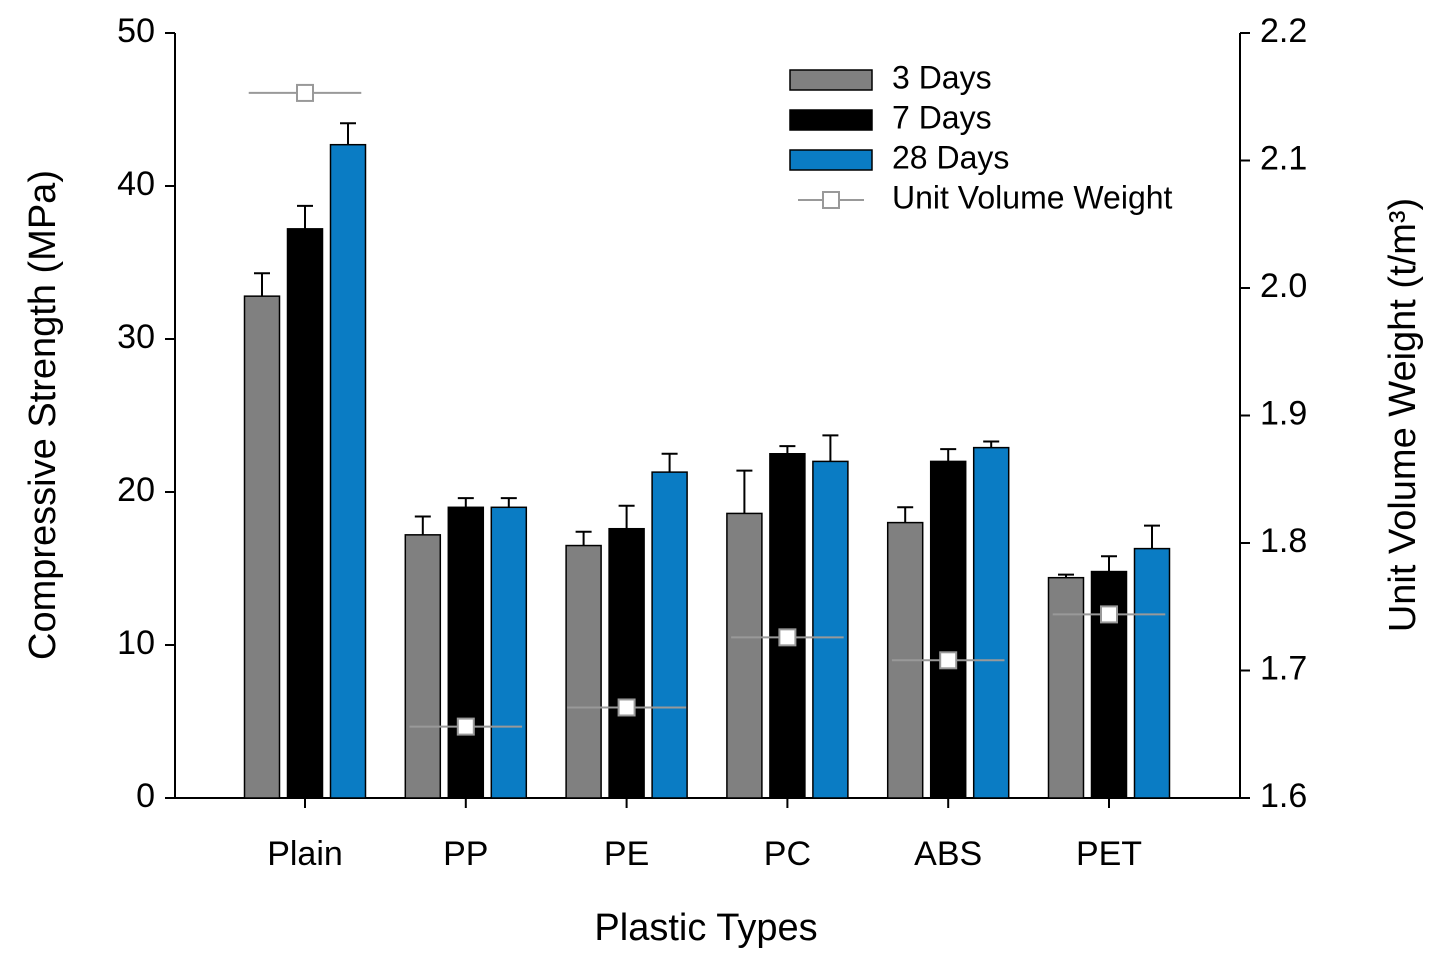 This screenshot has height=961, width=1433. Describe the element at coordinates (136, 337) in the screenshot. I see `y-tick-label: 30` at that location.